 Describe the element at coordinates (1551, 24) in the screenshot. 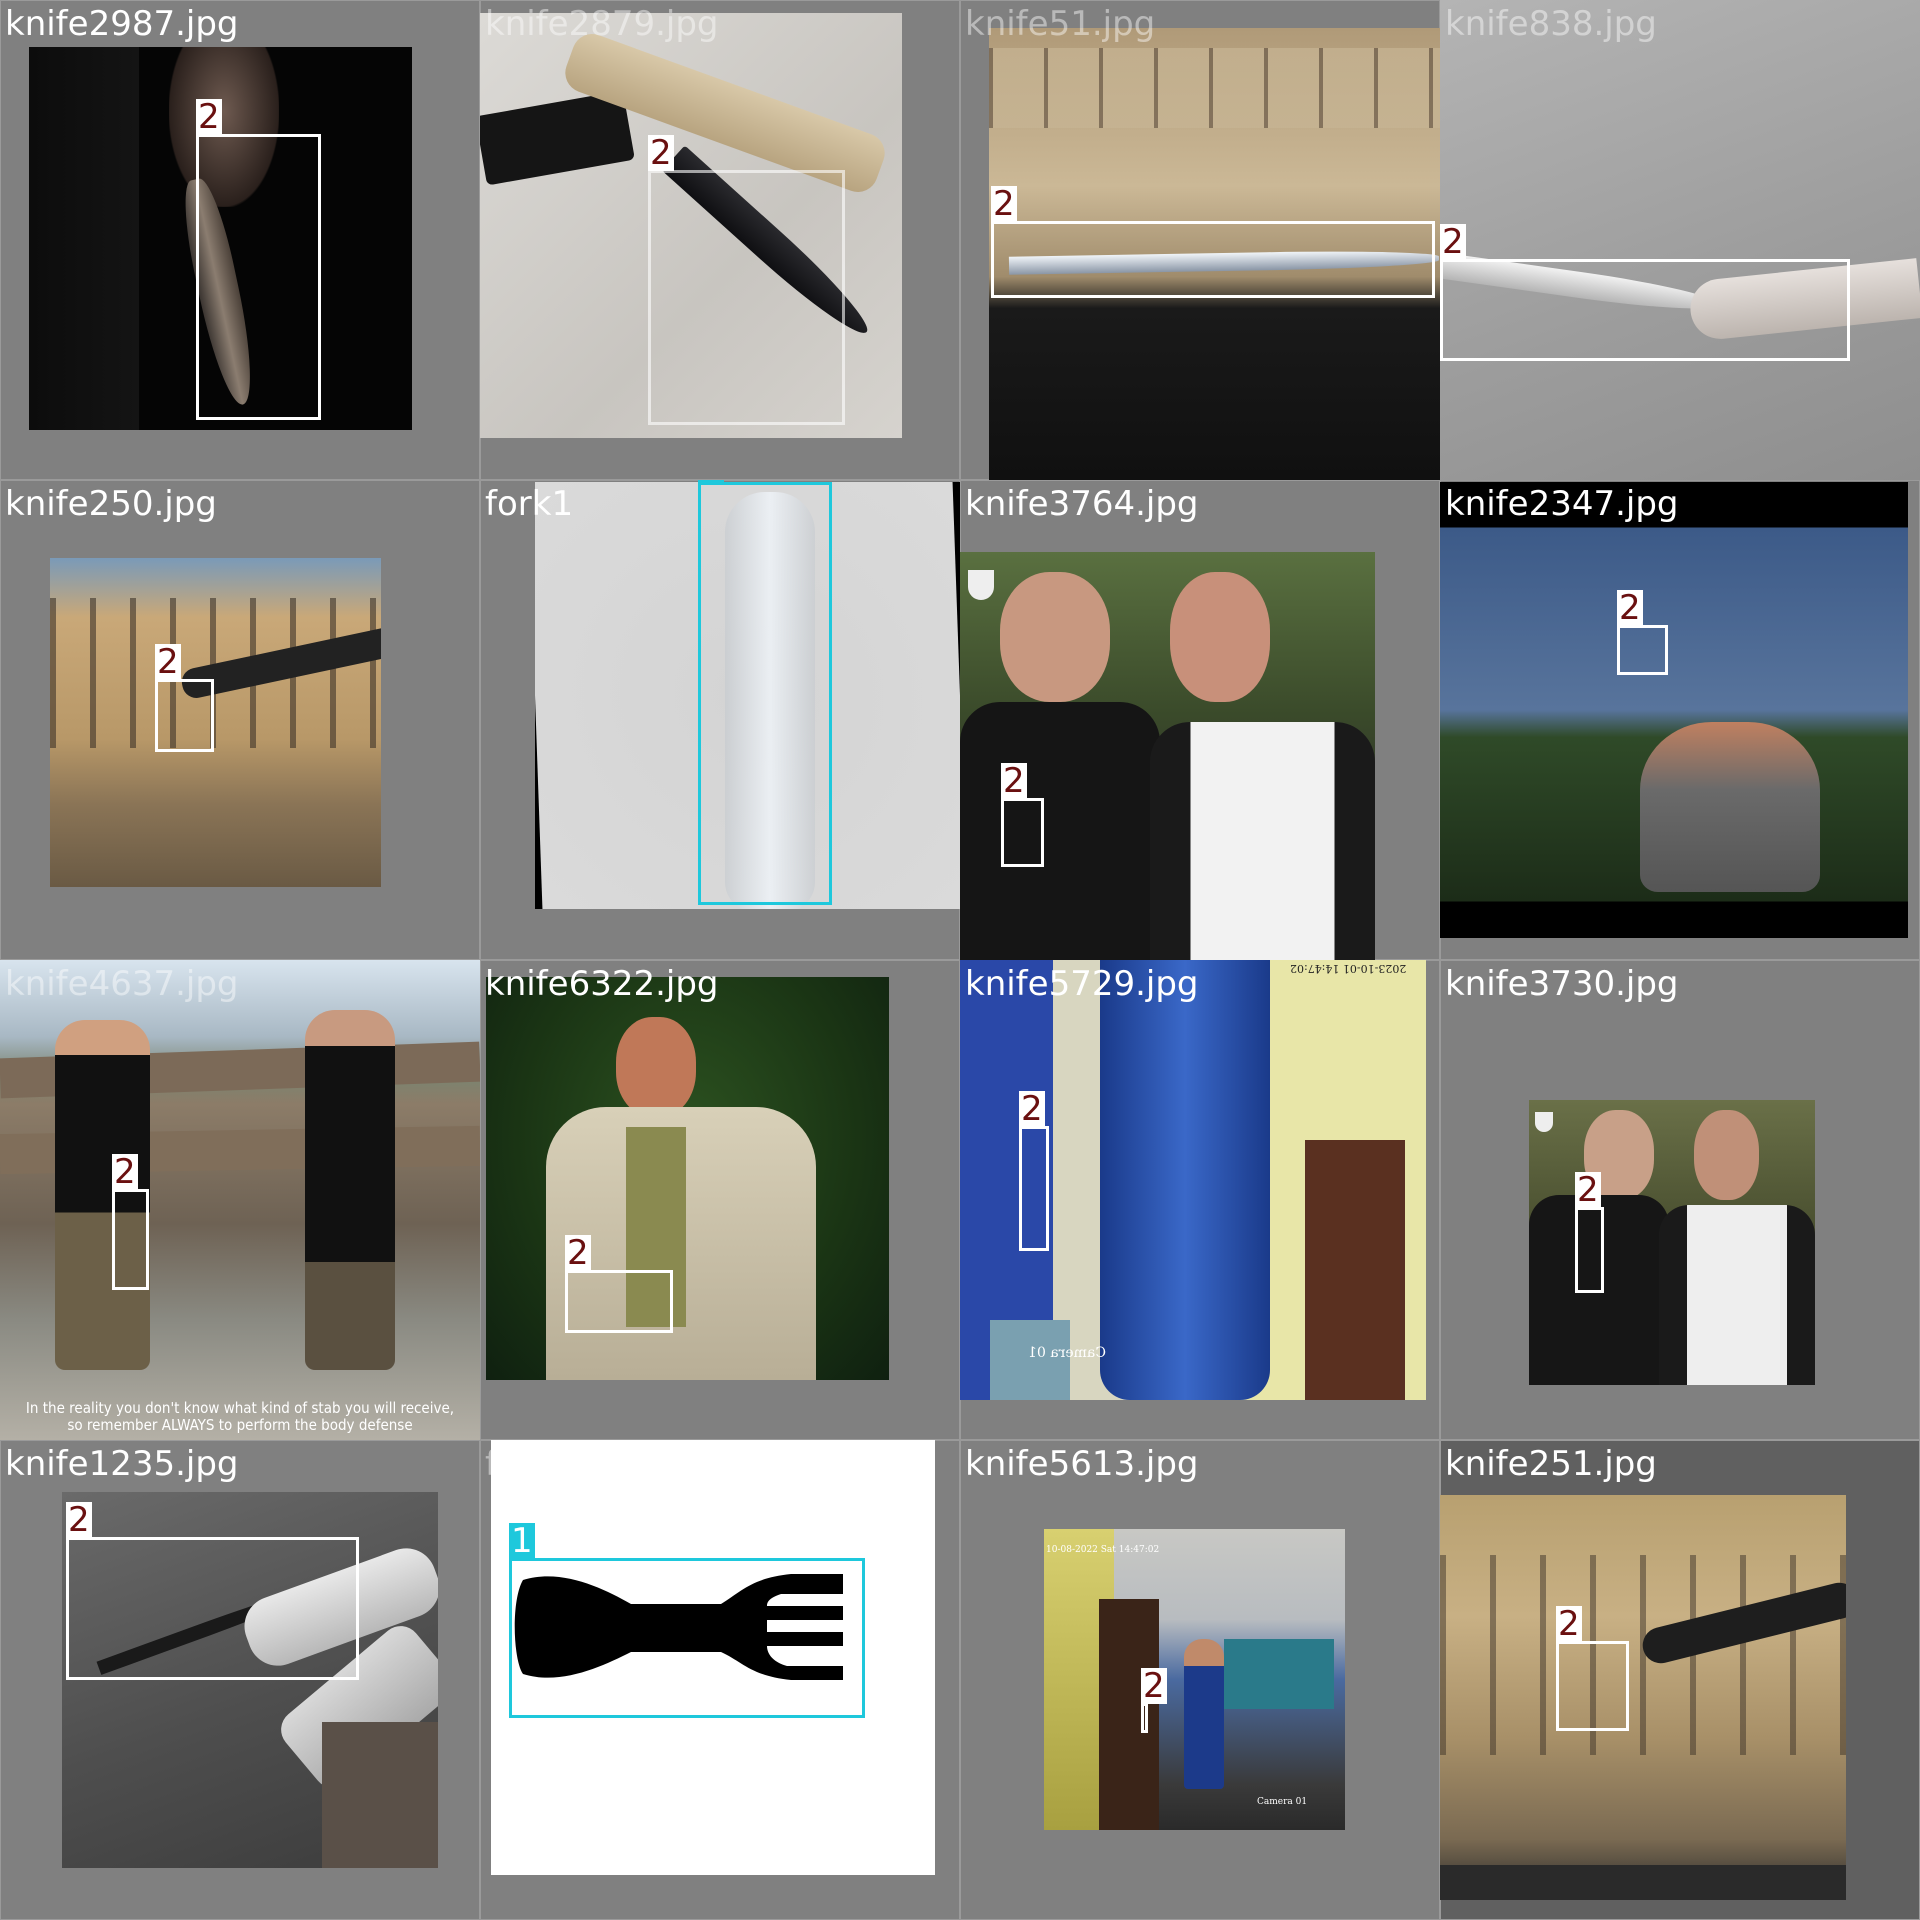

I see `filename-label: knife838.jpg` at that location.